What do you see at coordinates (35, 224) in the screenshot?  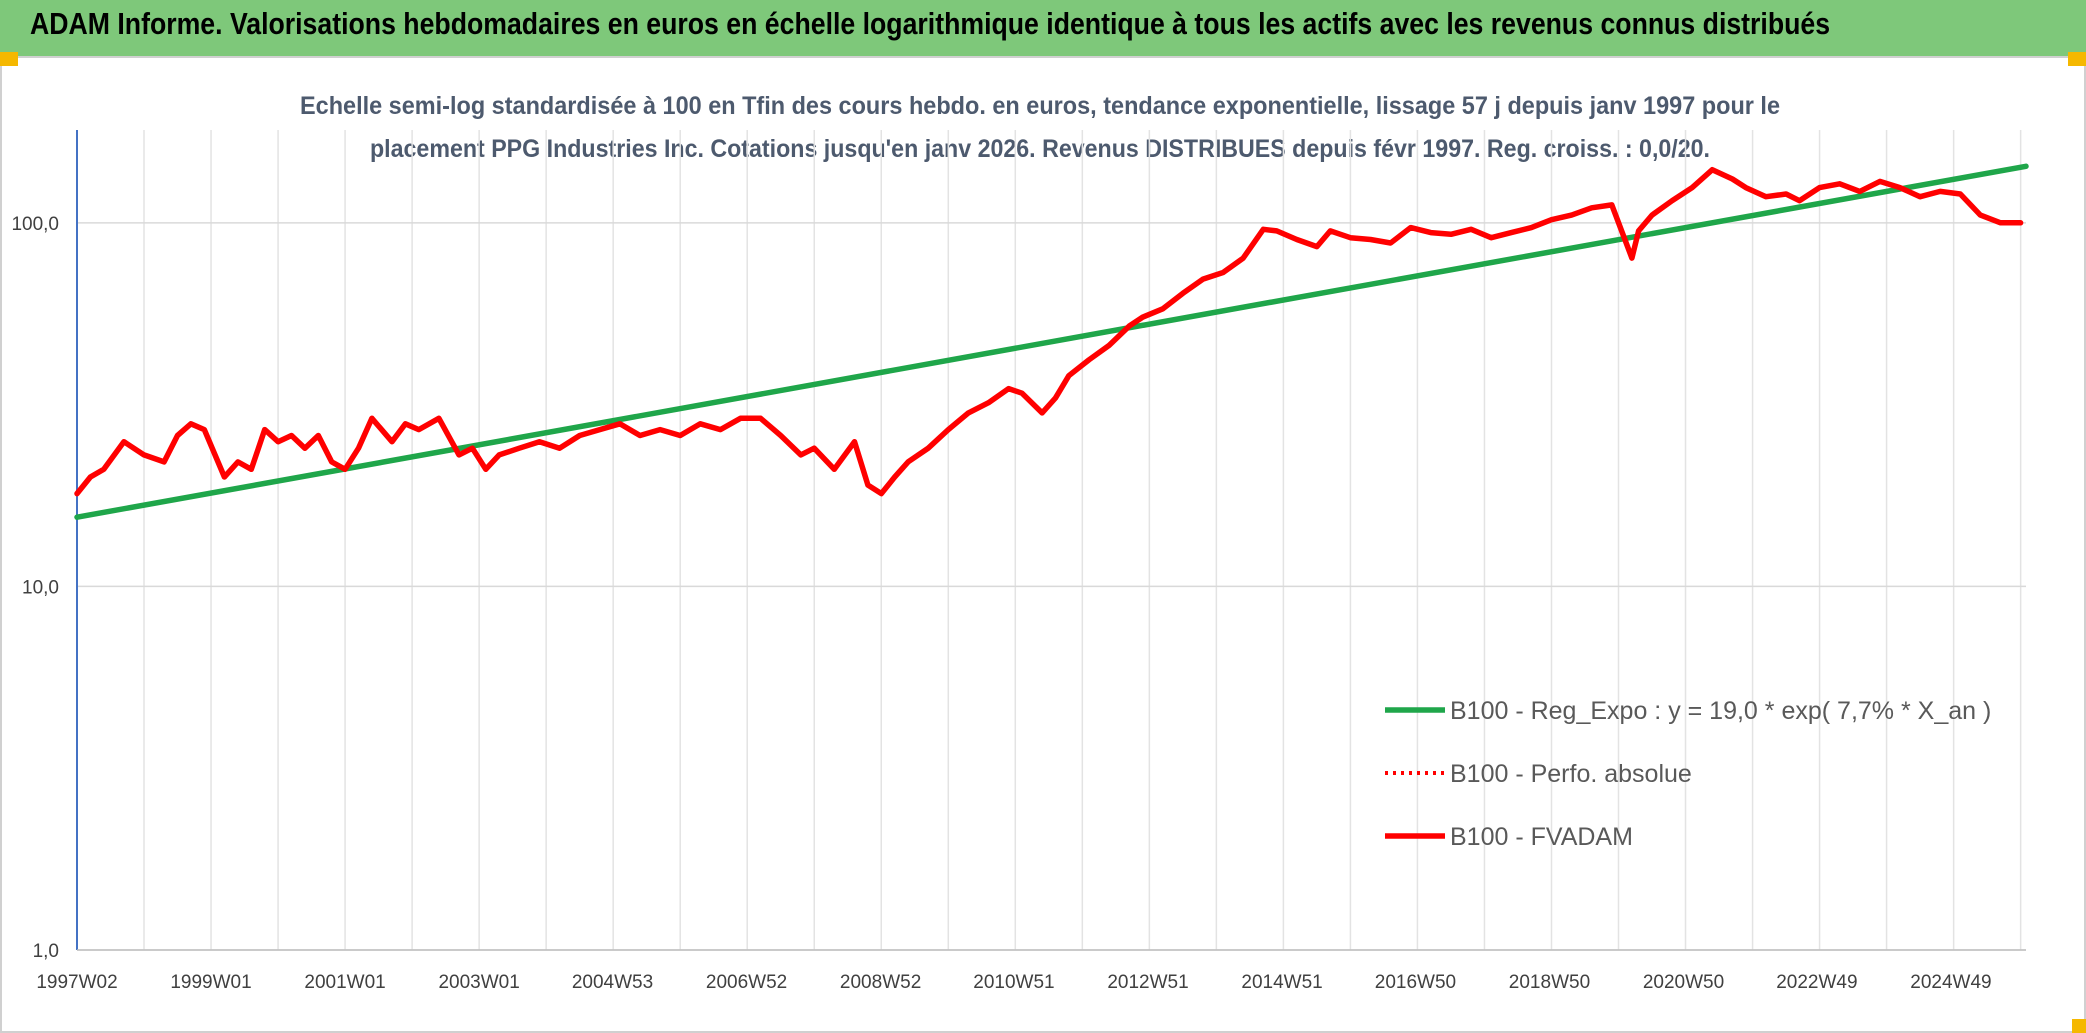 I see `y-tick-label: 100,0` at bounding box center [35, 224].